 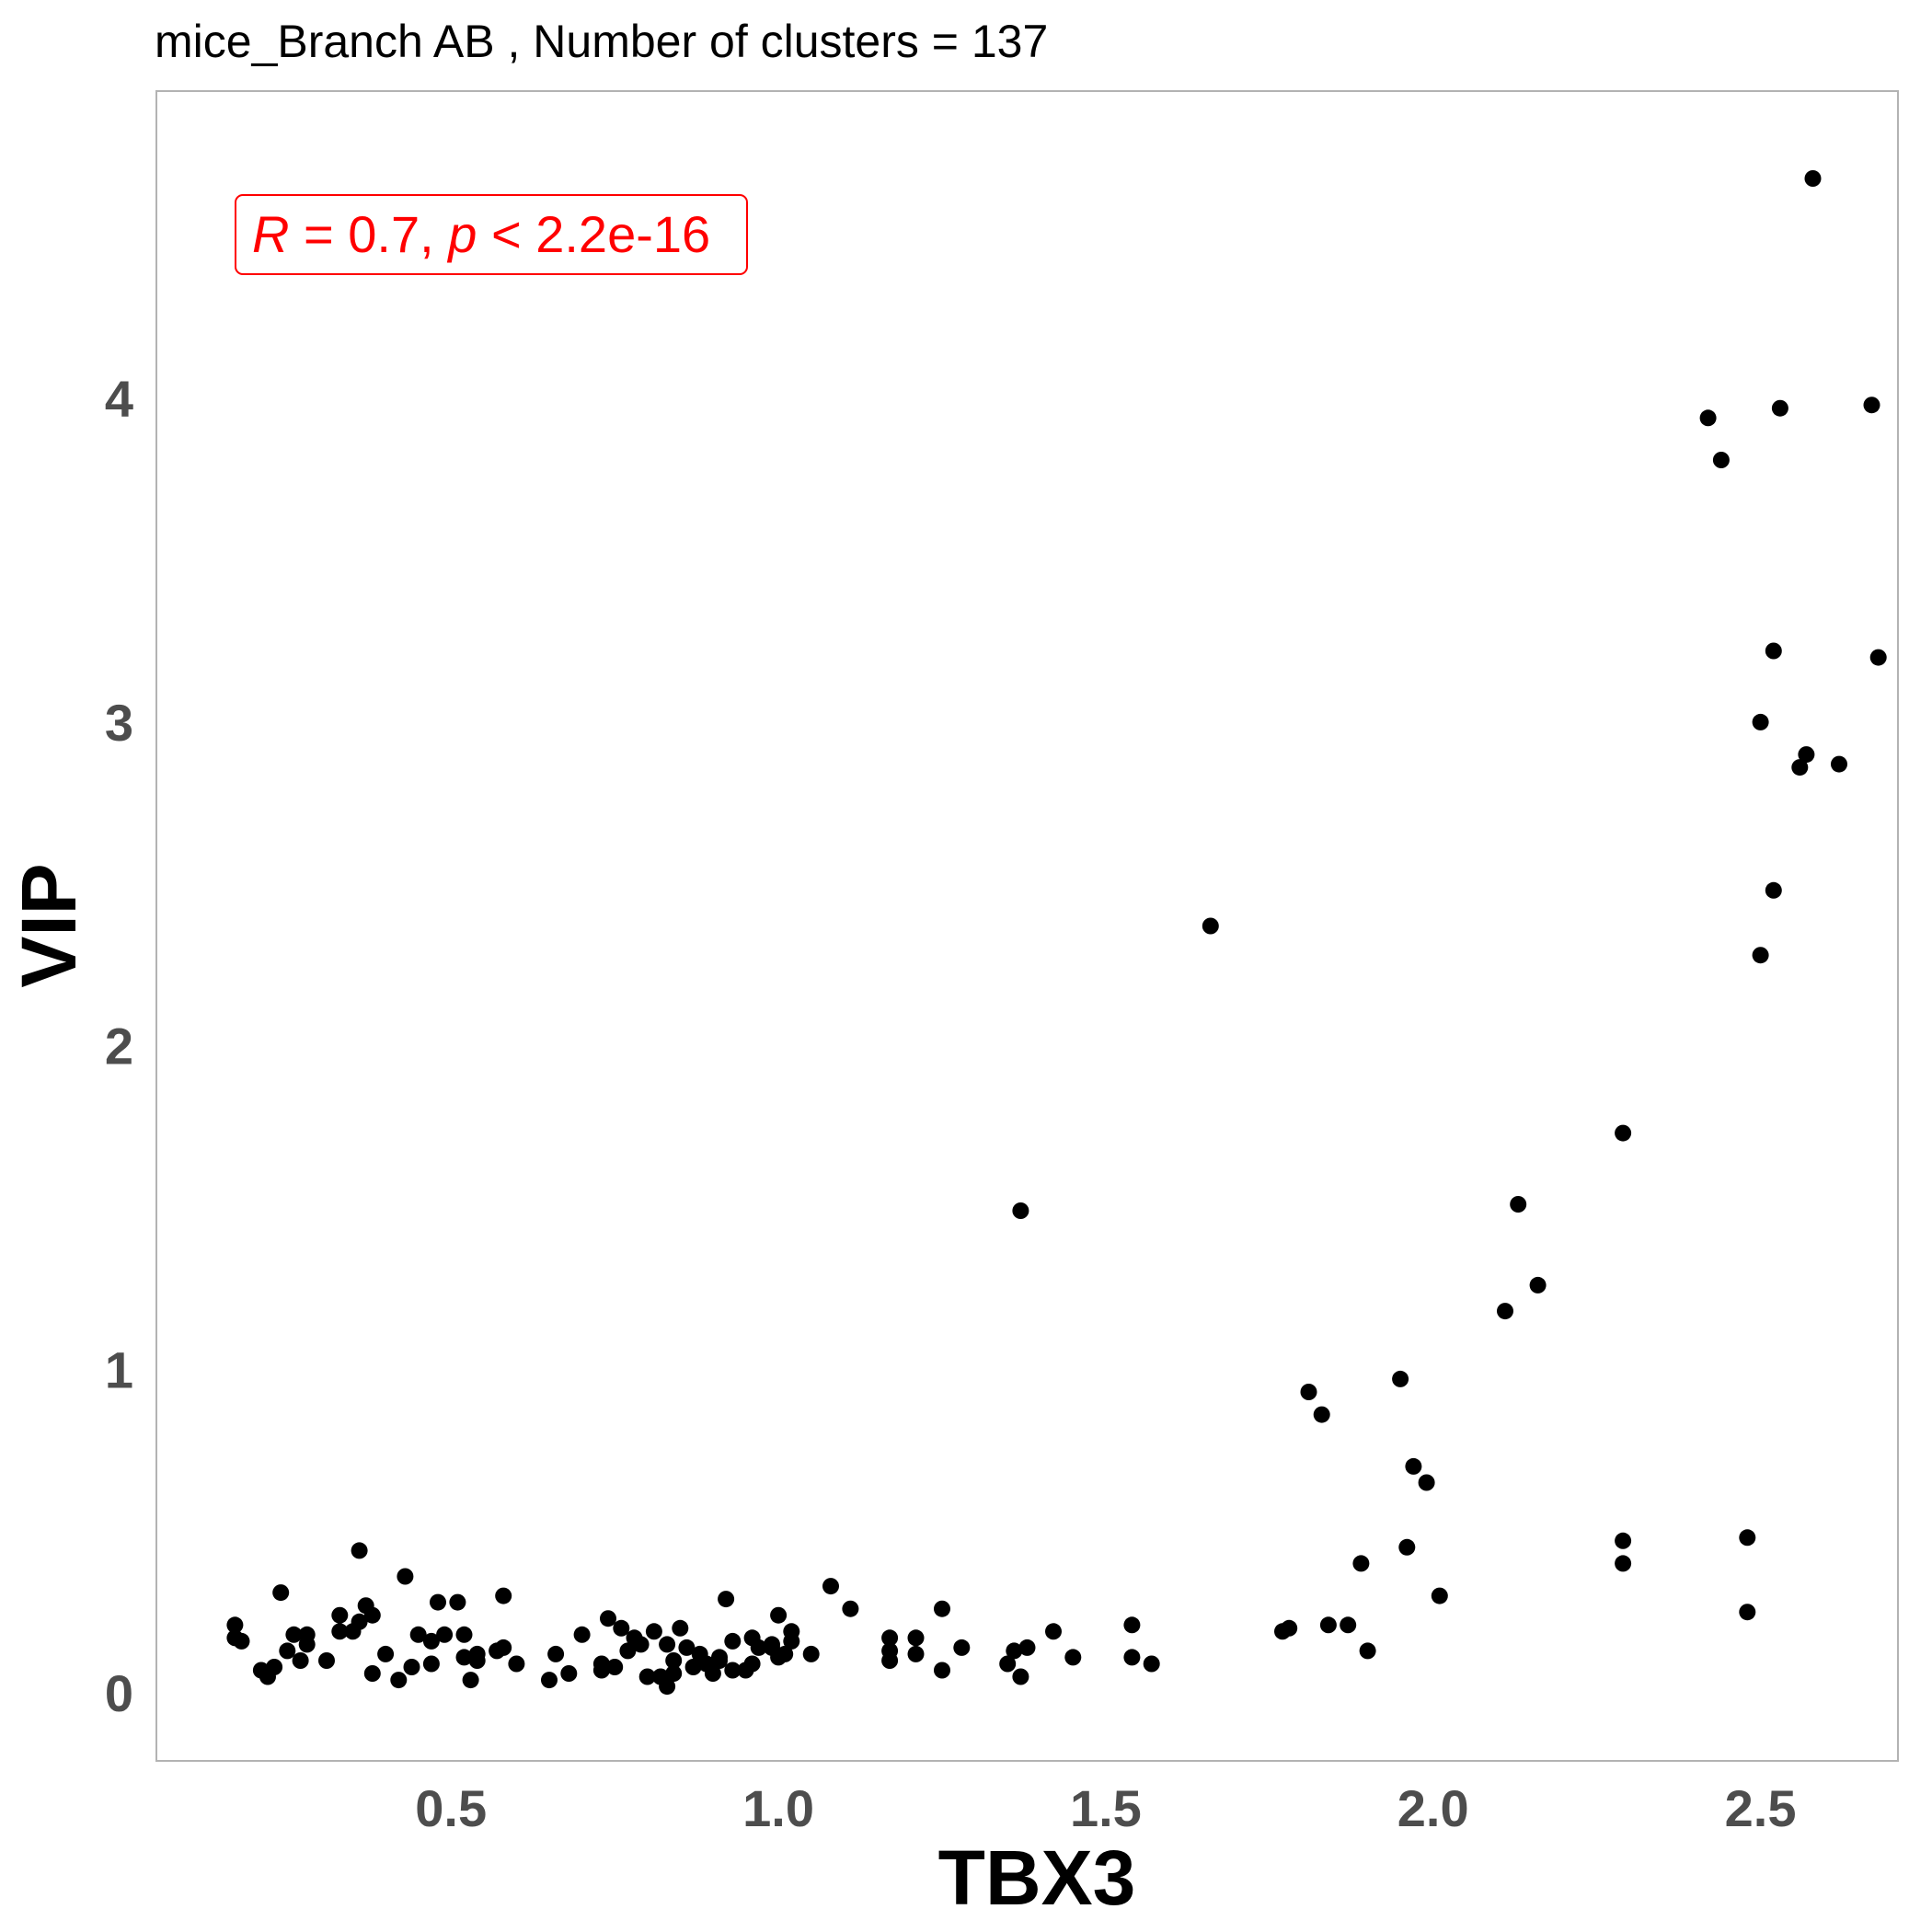 I want to click on annotation-text: R = 0.7, p < 2.2e-16, so click(x=481, y=234).